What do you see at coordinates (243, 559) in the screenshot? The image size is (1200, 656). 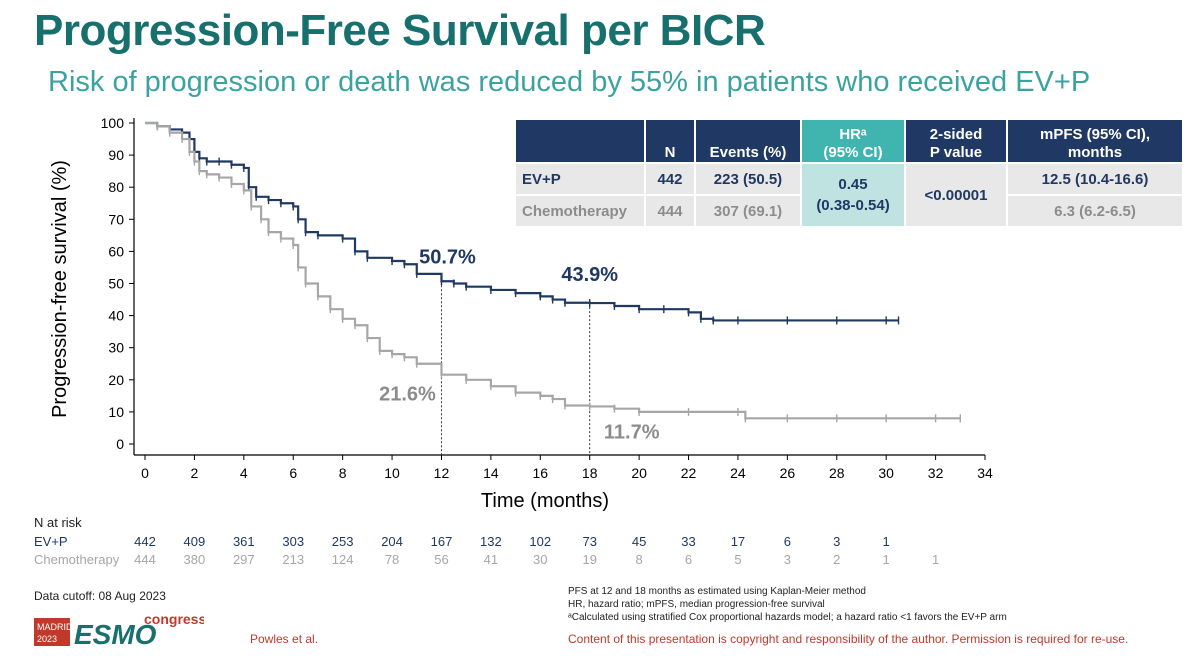 I see `risk-count-chemo: 297` at bounding box center [243, 559].